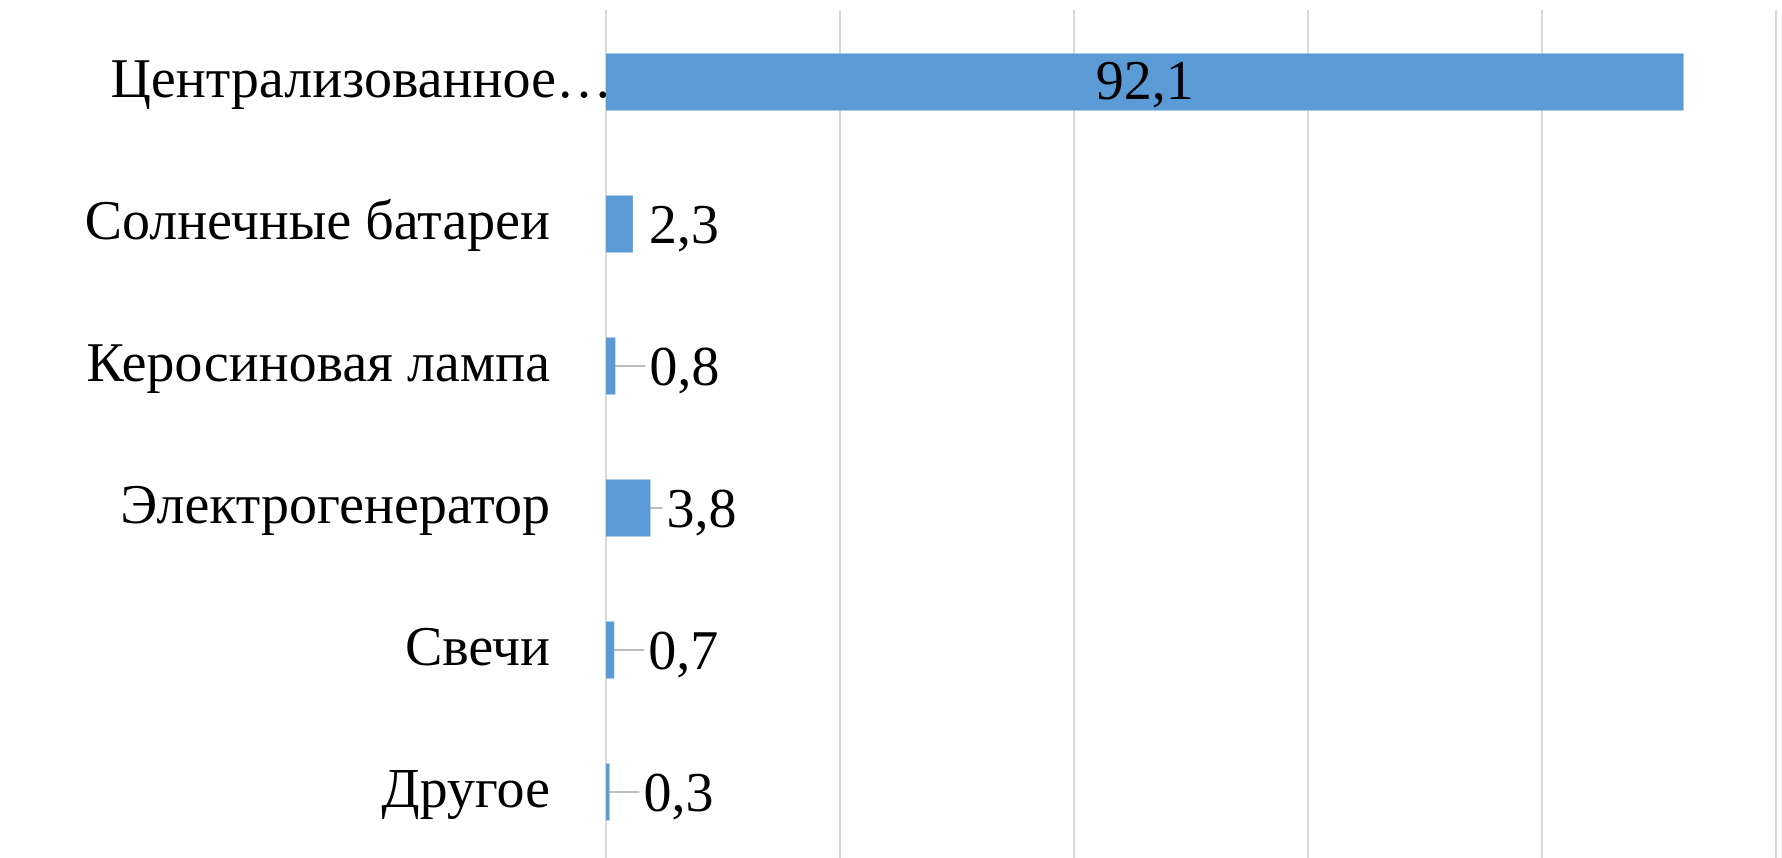 This screenshot has height=858, width=1782. What do you see at coordinates (335, 505) in the screenshot?
I see `y-tick-label: Электрогенератор` at bounding box center [335, 505].